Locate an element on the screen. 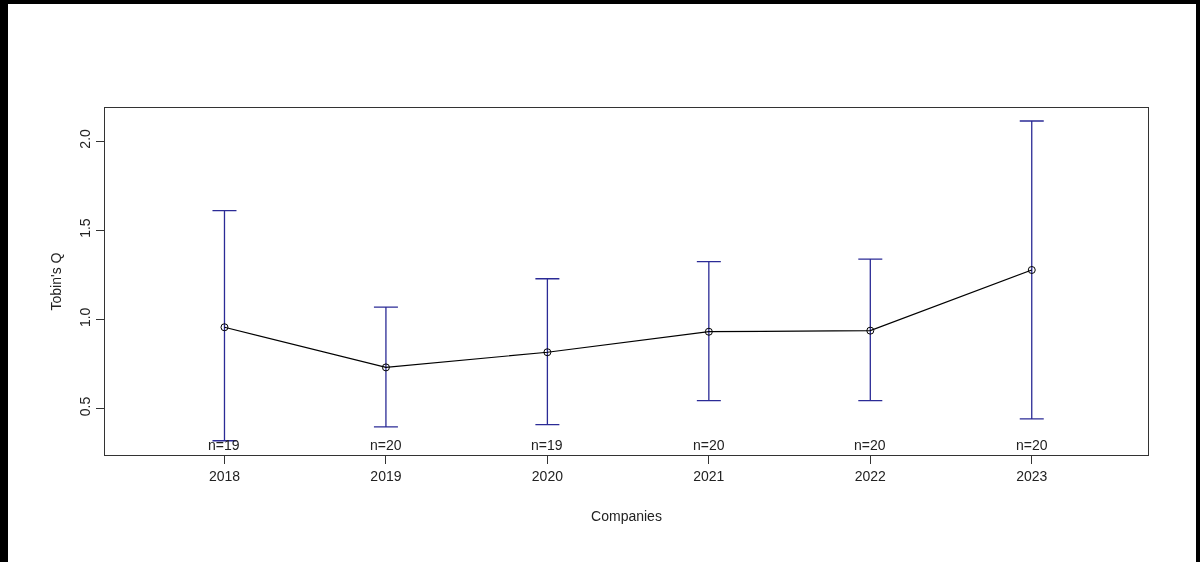 Image resolution: width=1200 pixels, height=562 pixels. x-tick-label: 2022 is located at coordinates (870, 475).